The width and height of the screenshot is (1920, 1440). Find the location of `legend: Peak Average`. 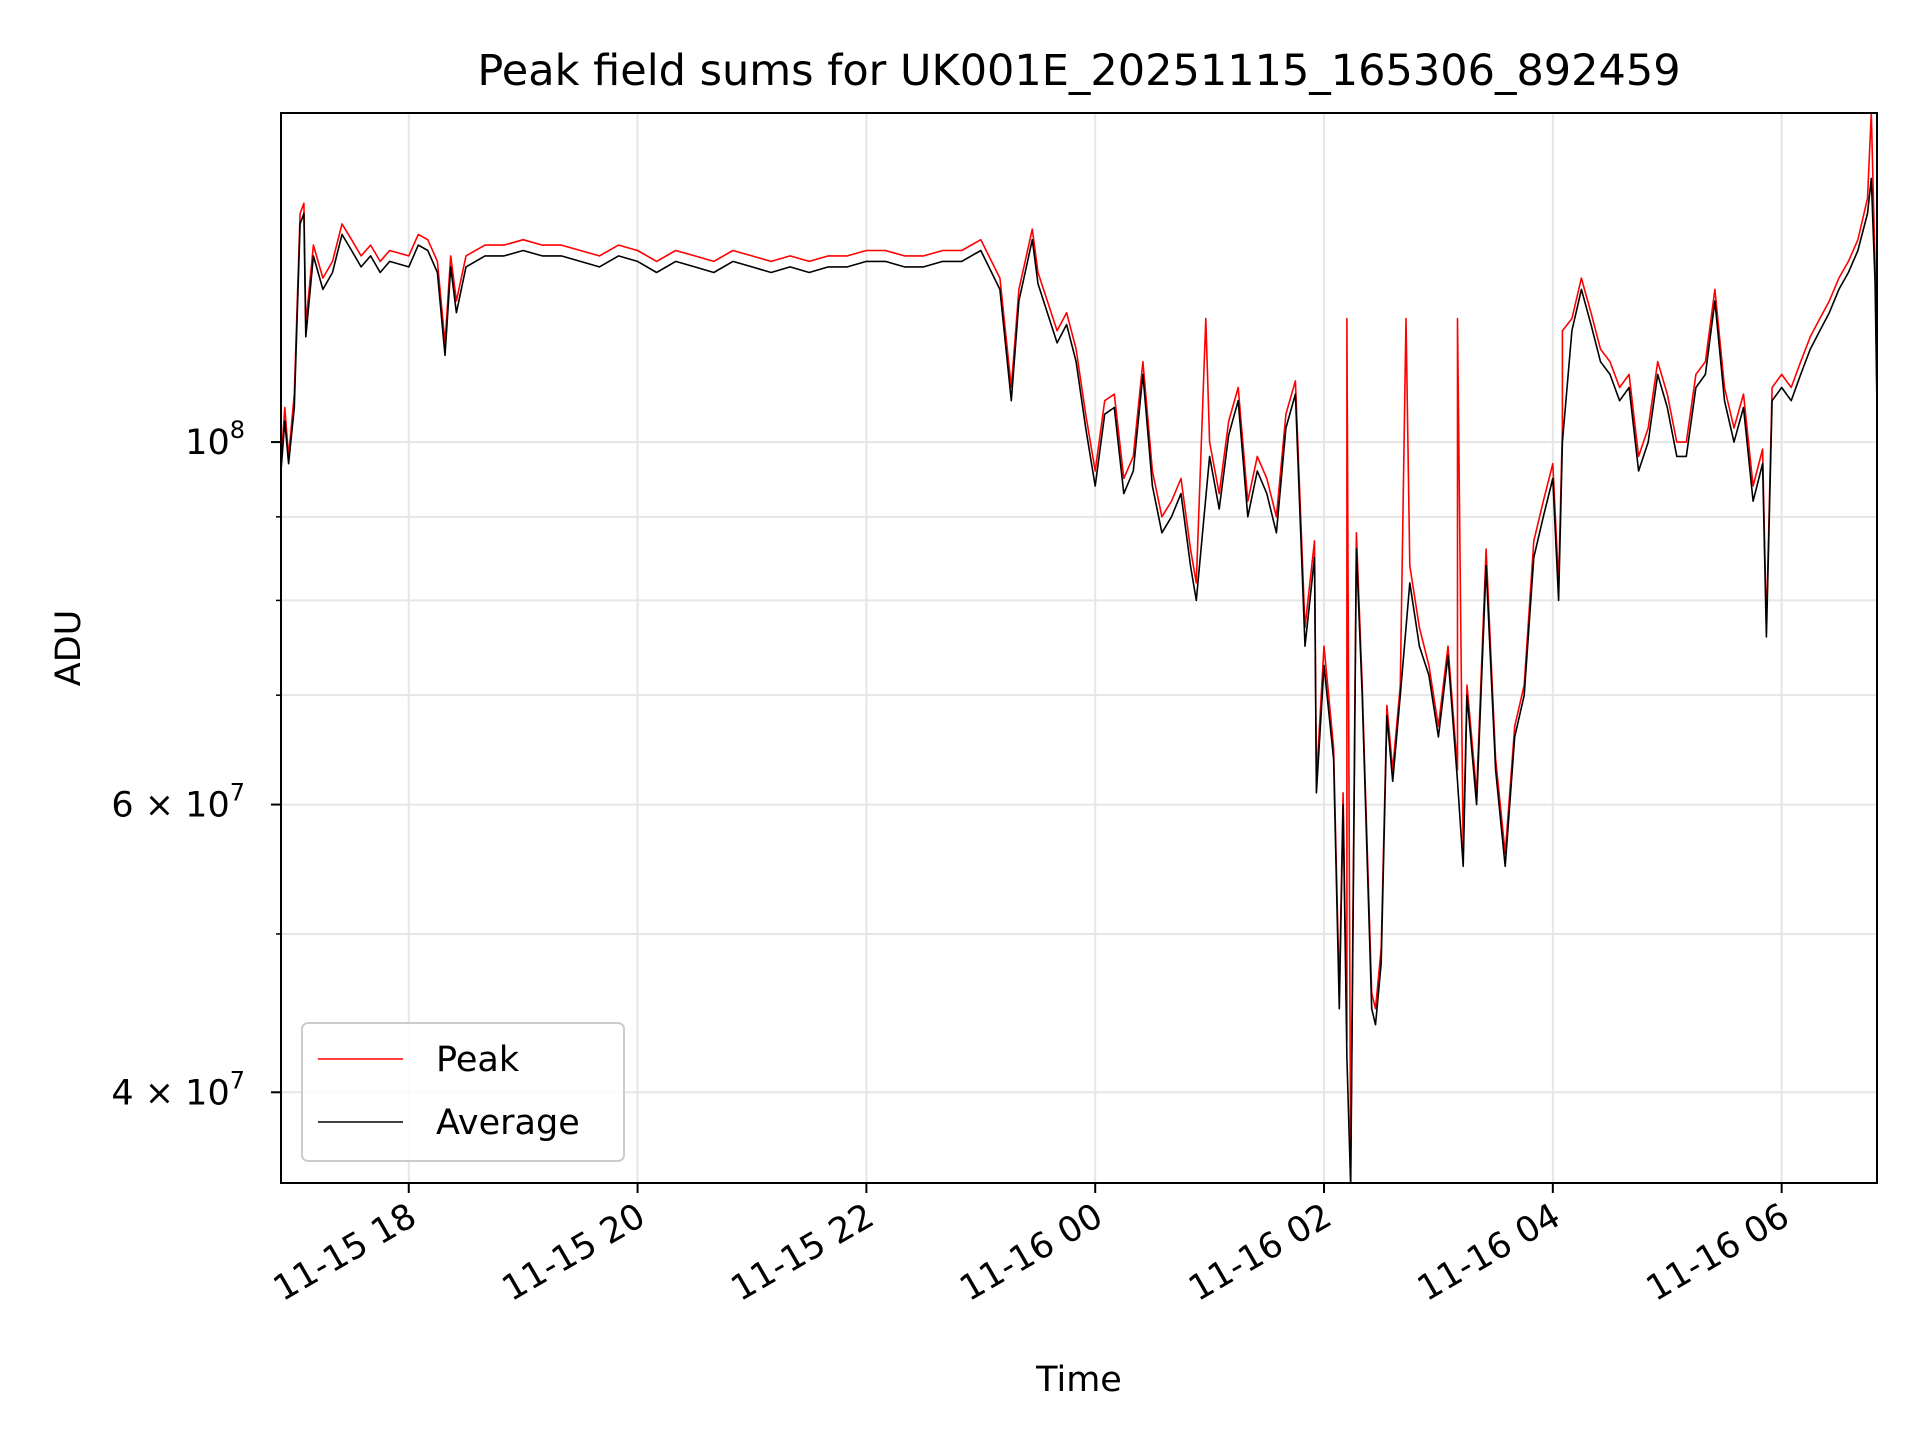

legend: Peak Average is located at coordinates (463, 1092).